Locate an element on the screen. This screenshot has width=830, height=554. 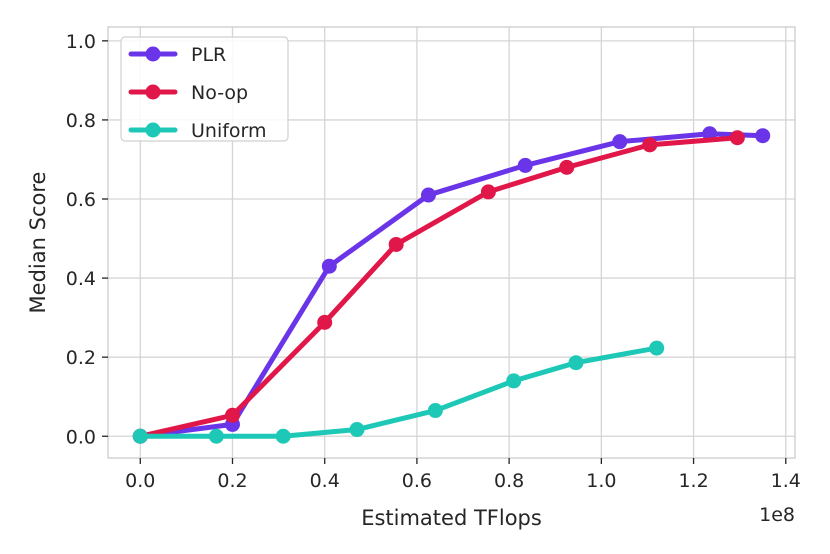
y-tick-label-5: 1.0 is located at coordinates (81, 42).